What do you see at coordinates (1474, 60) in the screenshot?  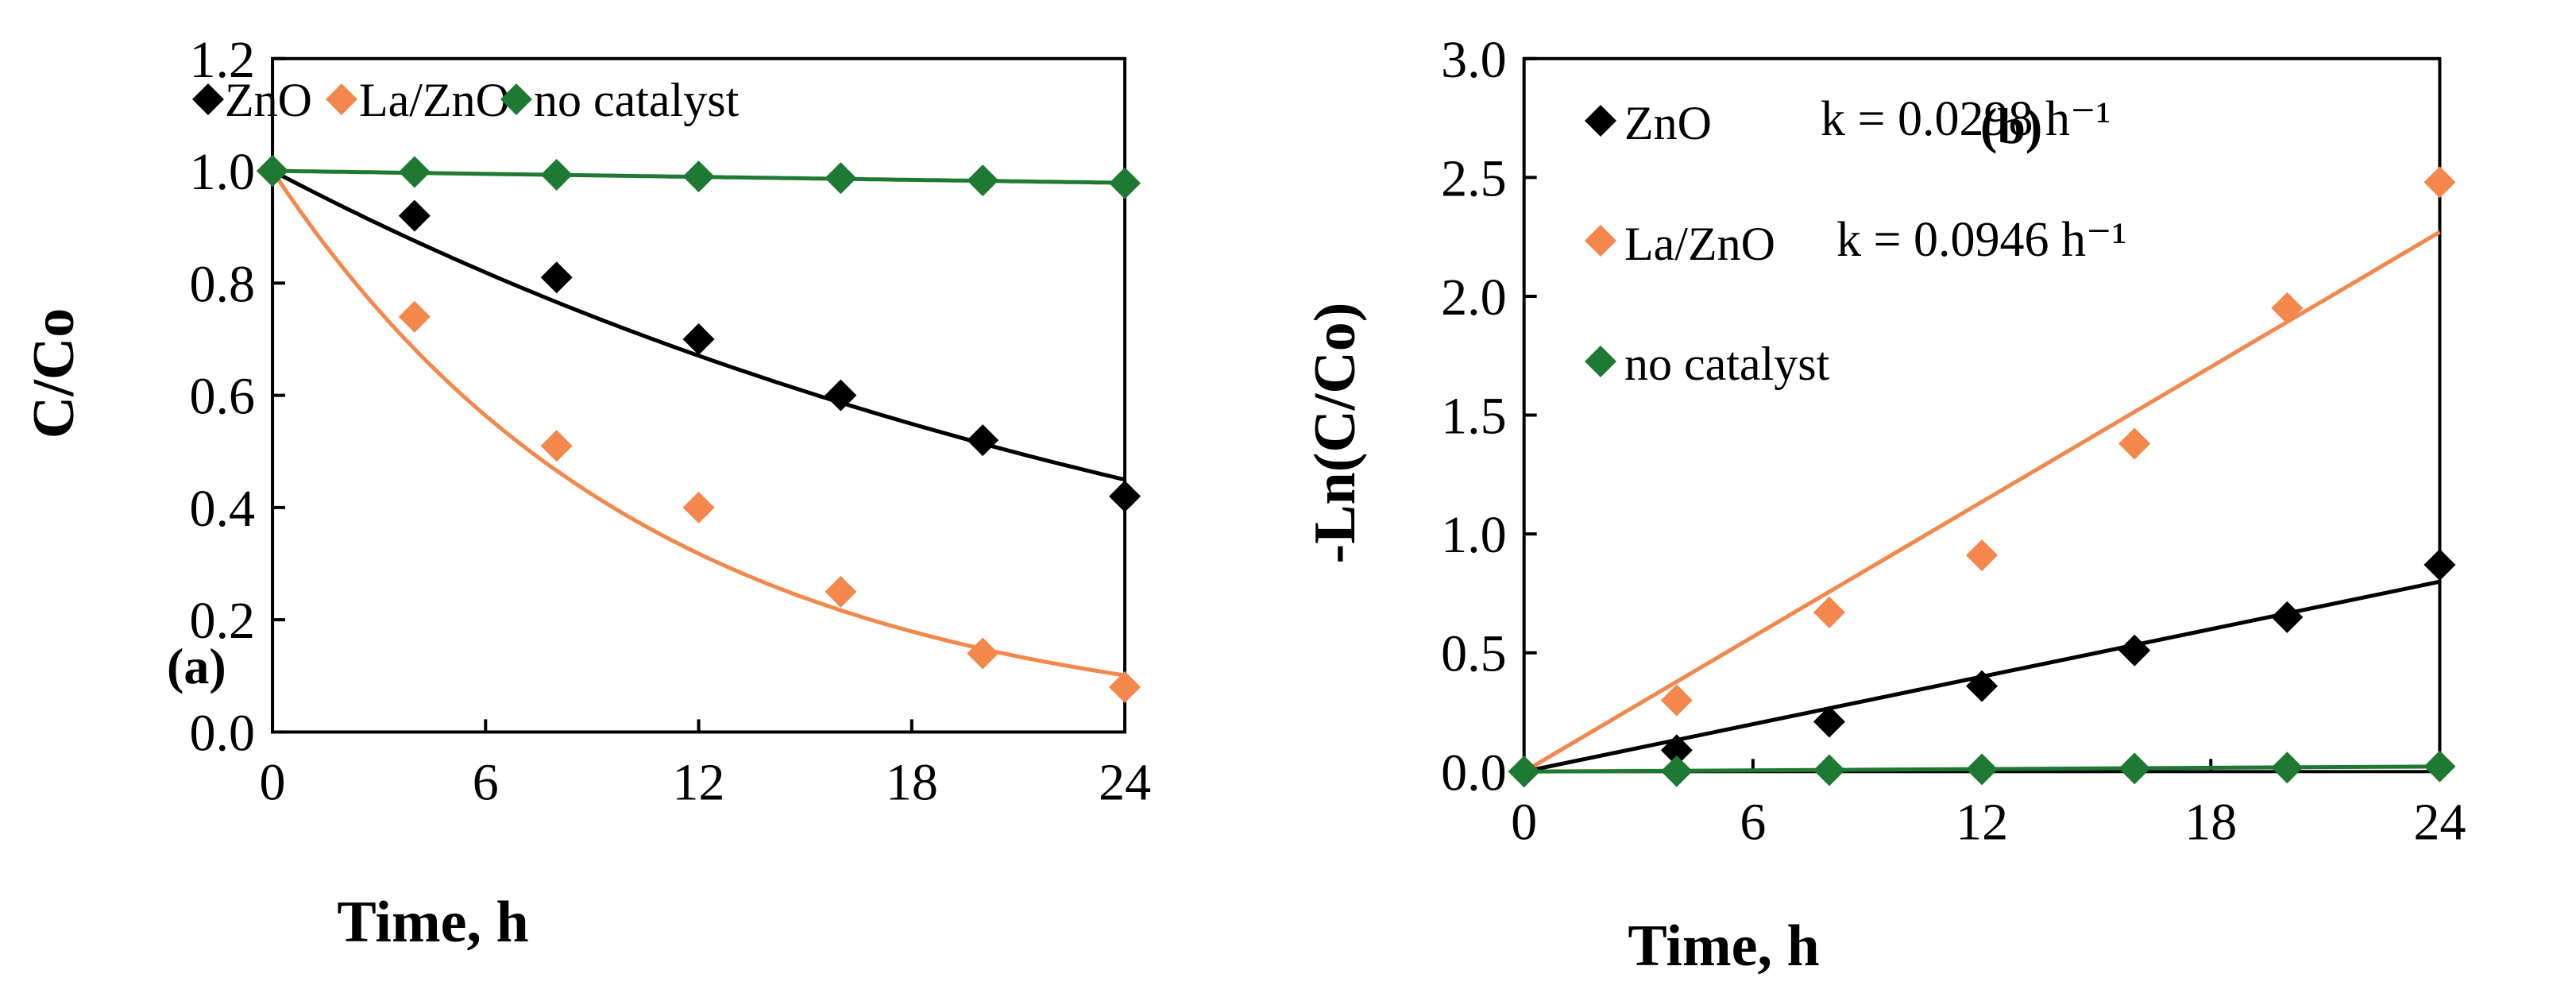 I see `y-tick-label: 3.0` at bounding box center [1474, 60].